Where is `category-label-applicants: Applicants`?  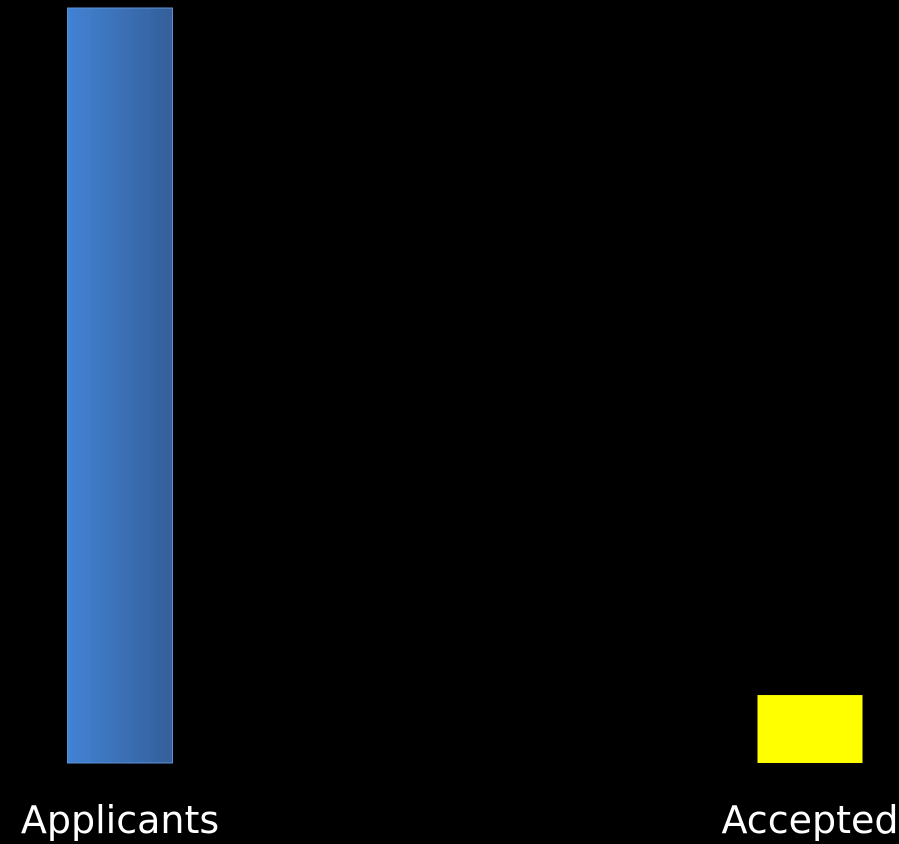
category-label-applicants: Applicants is located at coordinates (120, 820).